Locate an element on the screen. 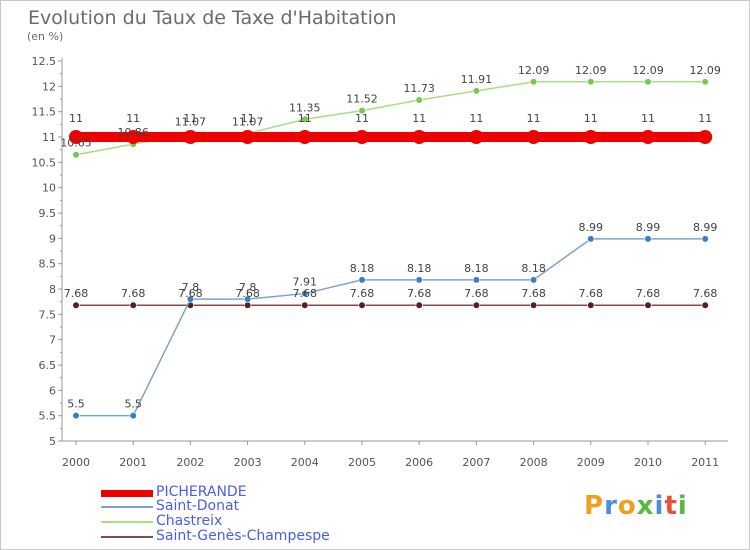 The image size is (750, 550). unit-label: (en %) is located at coordinates (45, 36).